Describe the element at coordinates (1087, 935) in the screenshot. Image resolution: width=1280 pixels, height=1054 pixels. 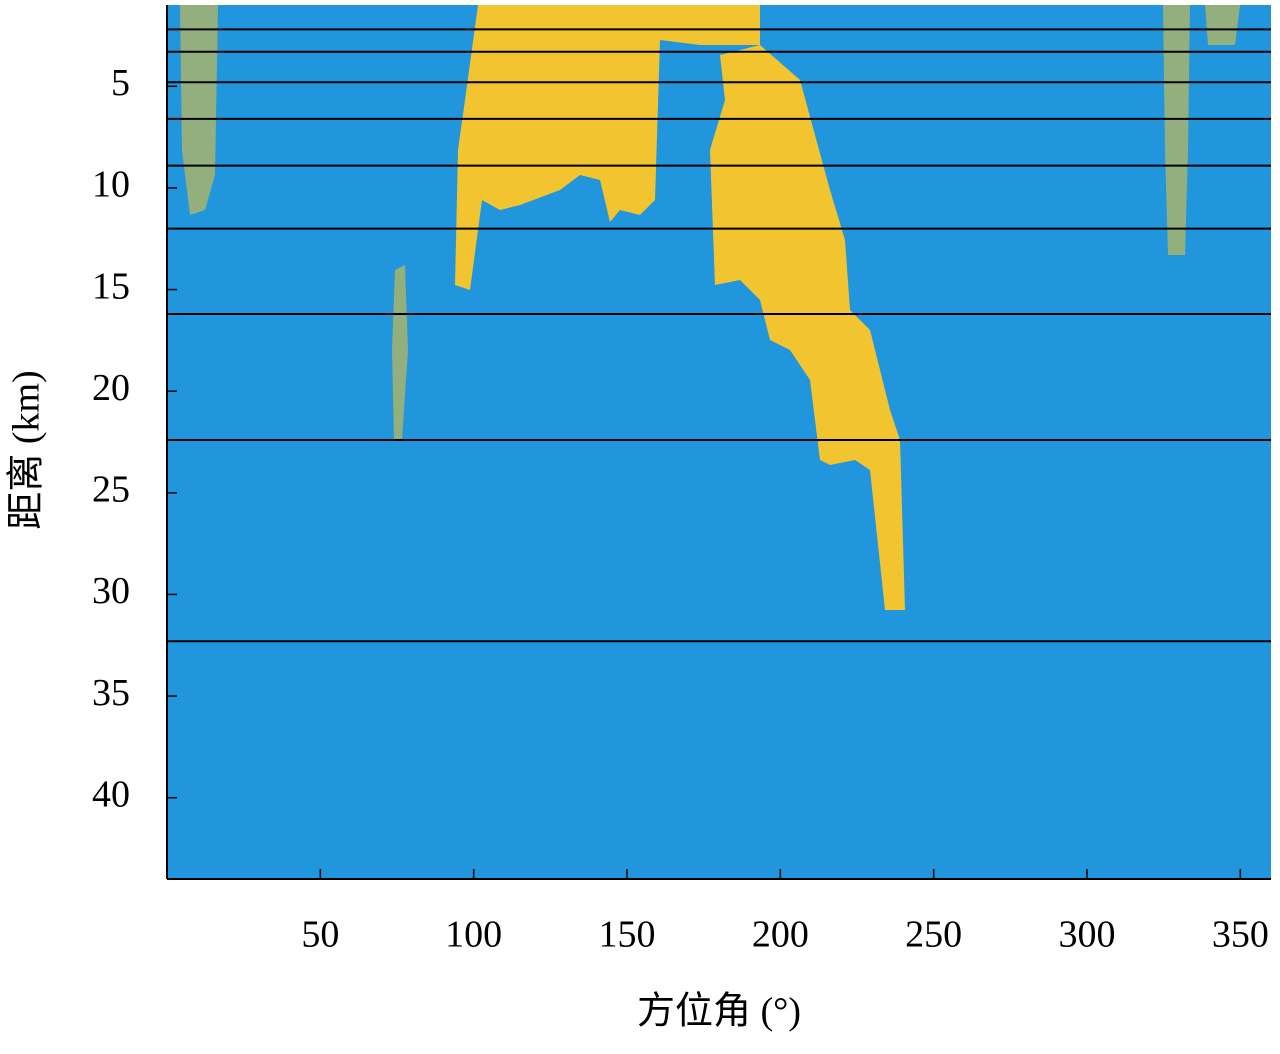
I see `x-tick-label: 300` at that location.